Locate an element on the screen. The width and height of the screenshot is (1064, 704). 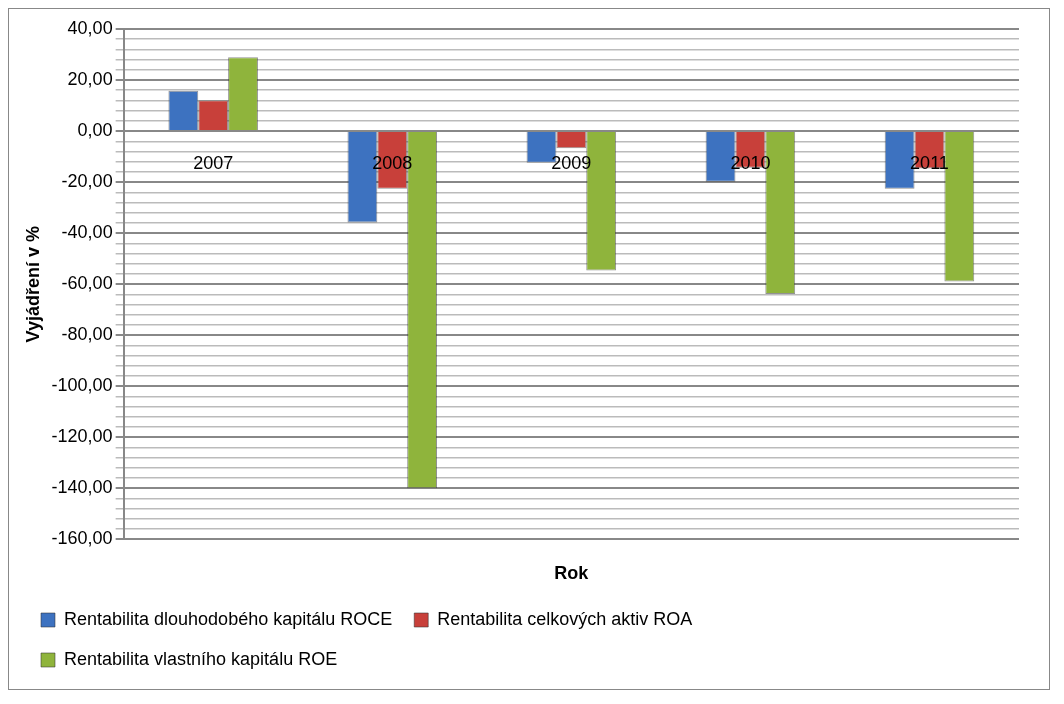
y-tick-label: -20,00 is located at coordinates (87, 181).